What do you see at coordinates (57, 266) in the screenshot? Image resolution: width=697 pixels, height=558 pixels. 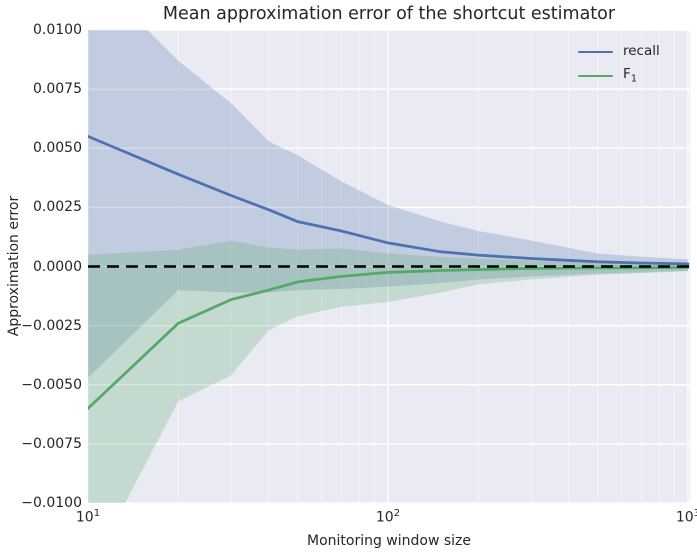 I see `y-tick-label: 0.0000` at bounding box center [57, 266].